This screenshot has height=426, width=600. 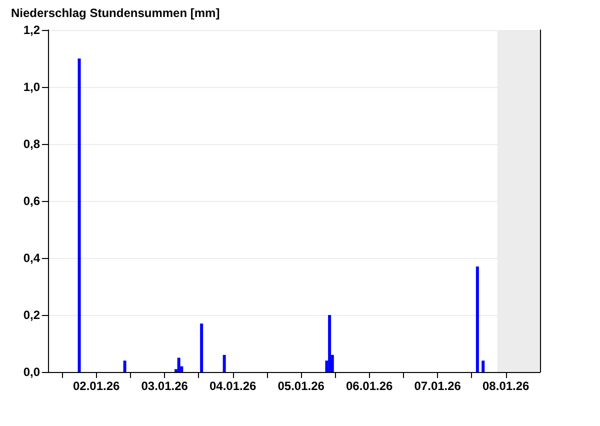 What do you see at coordinates (31, 87) in the screenshot?
I see `y-tick-label: 1,0` at bounding box center [31, 87].